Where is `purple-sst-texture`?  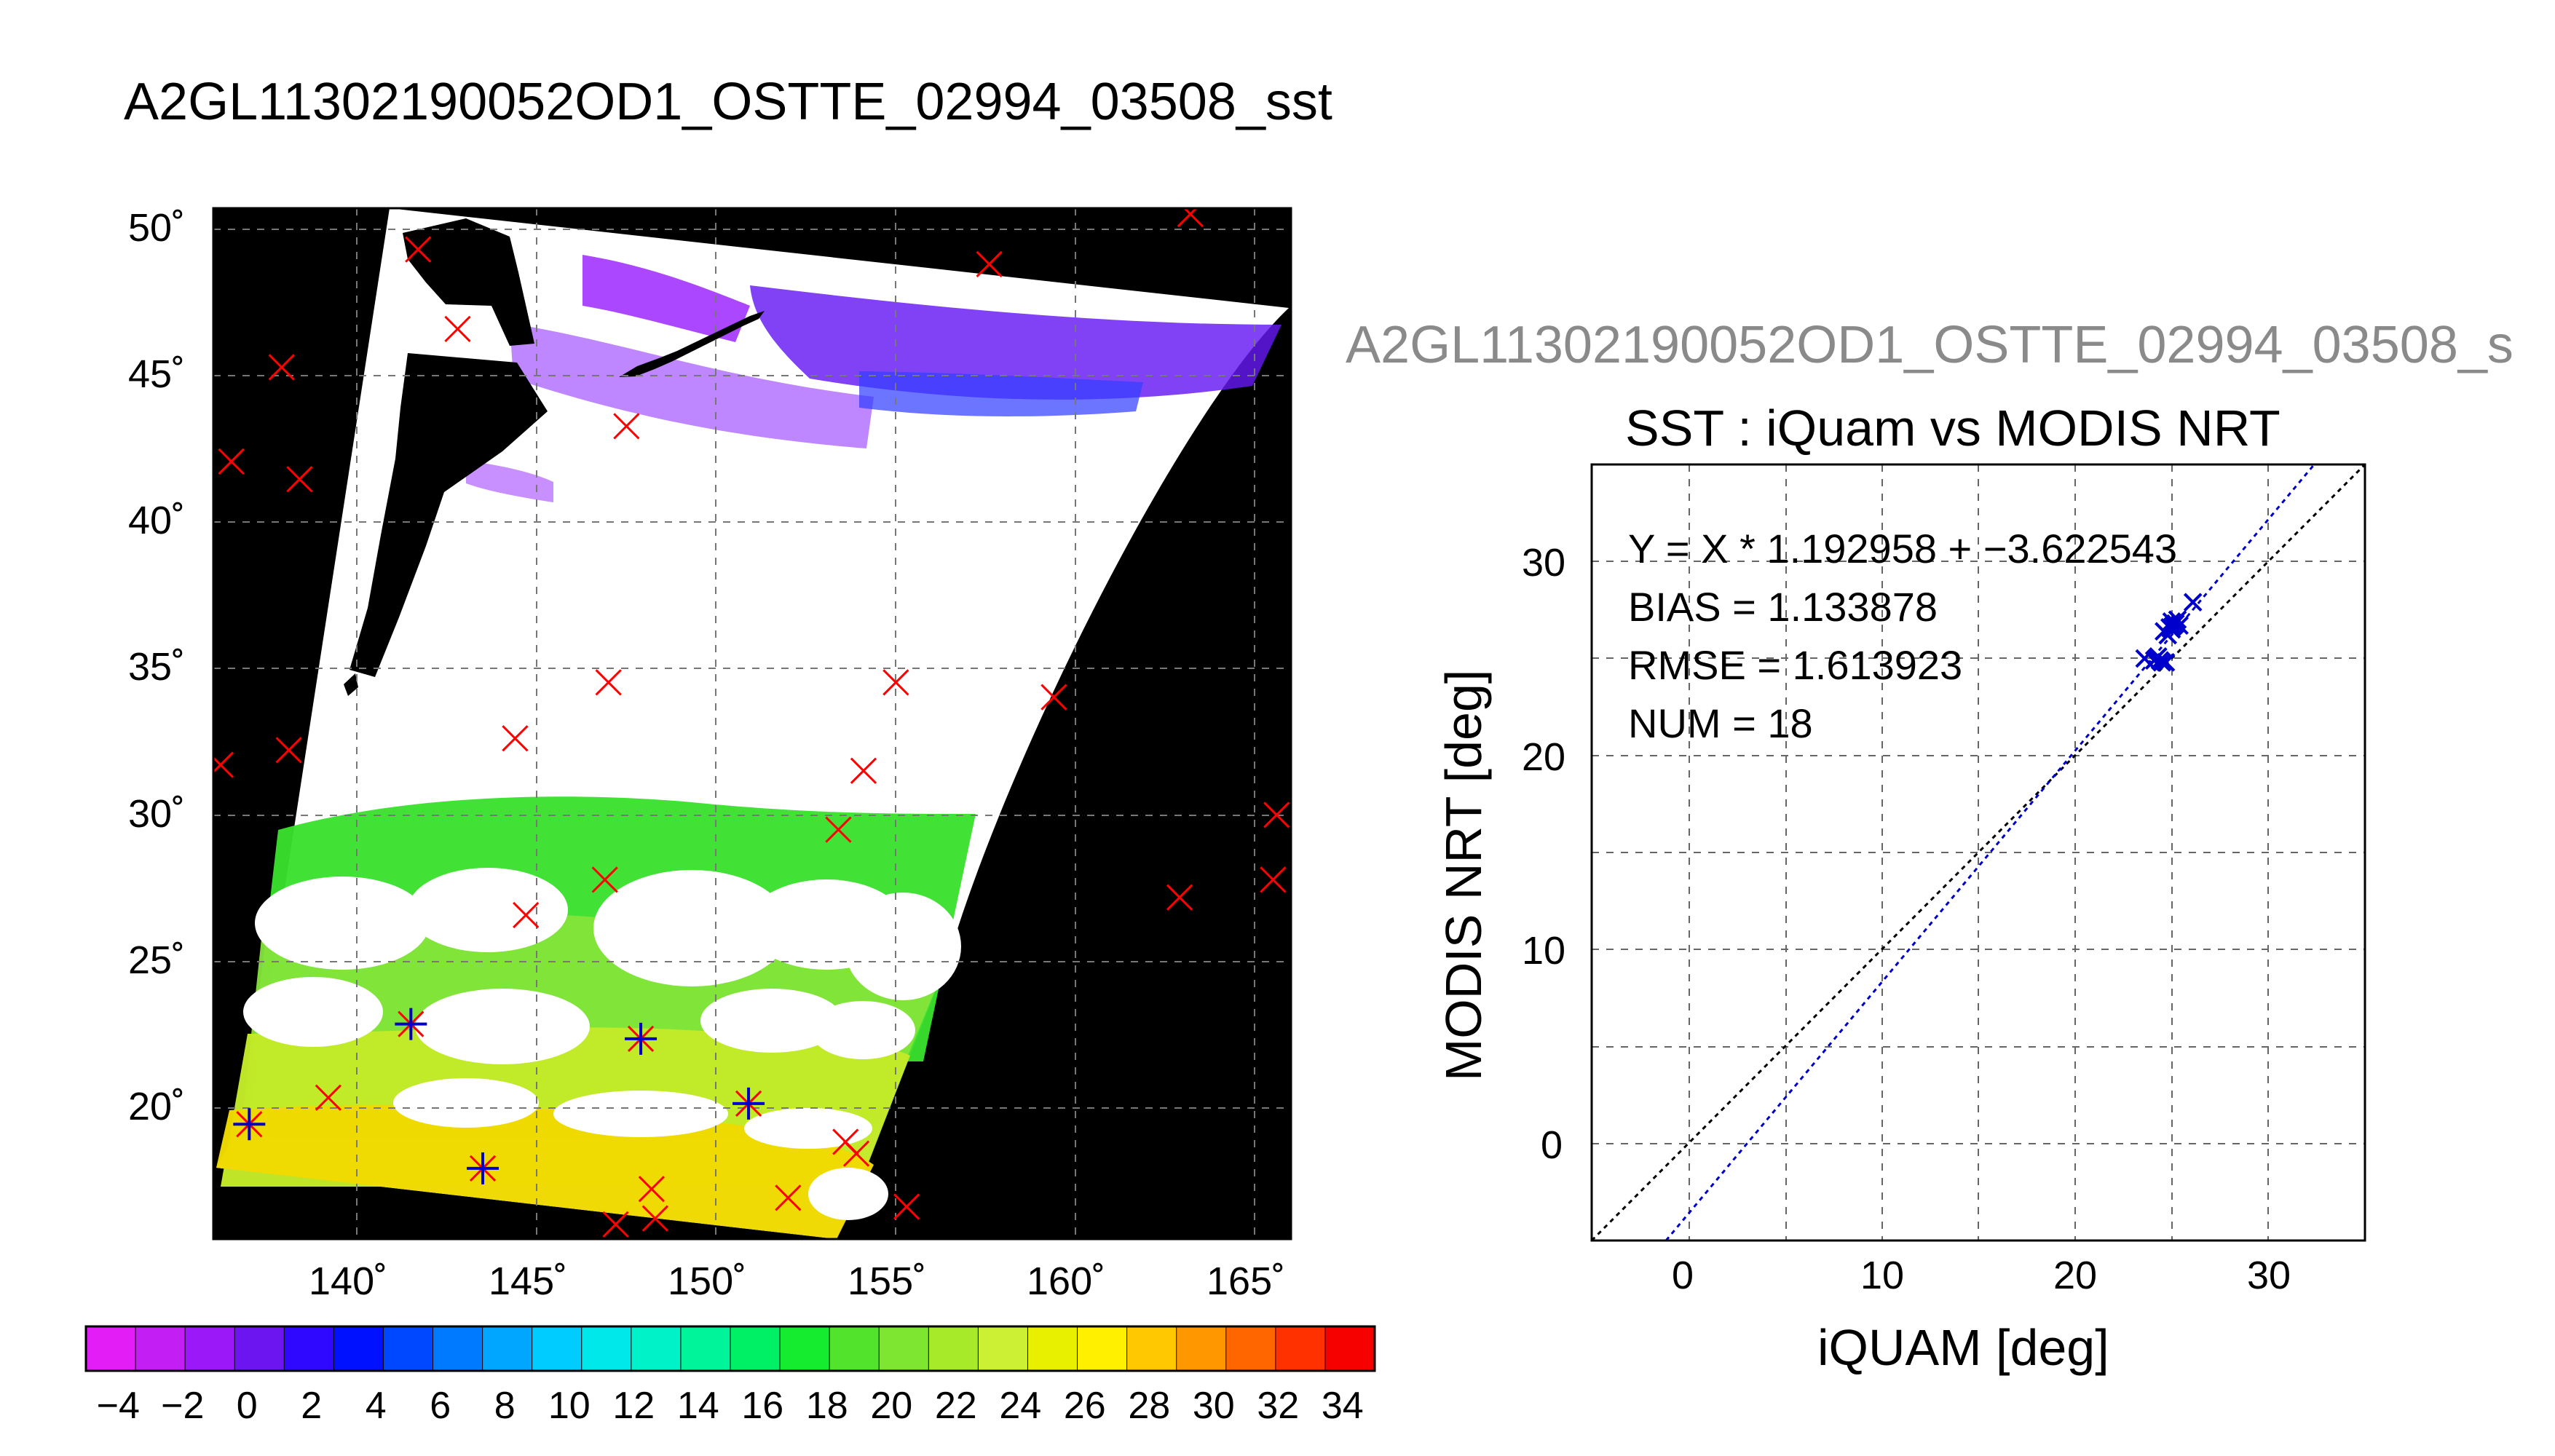 purple-sst-texture is located at coordinates (874, 378).